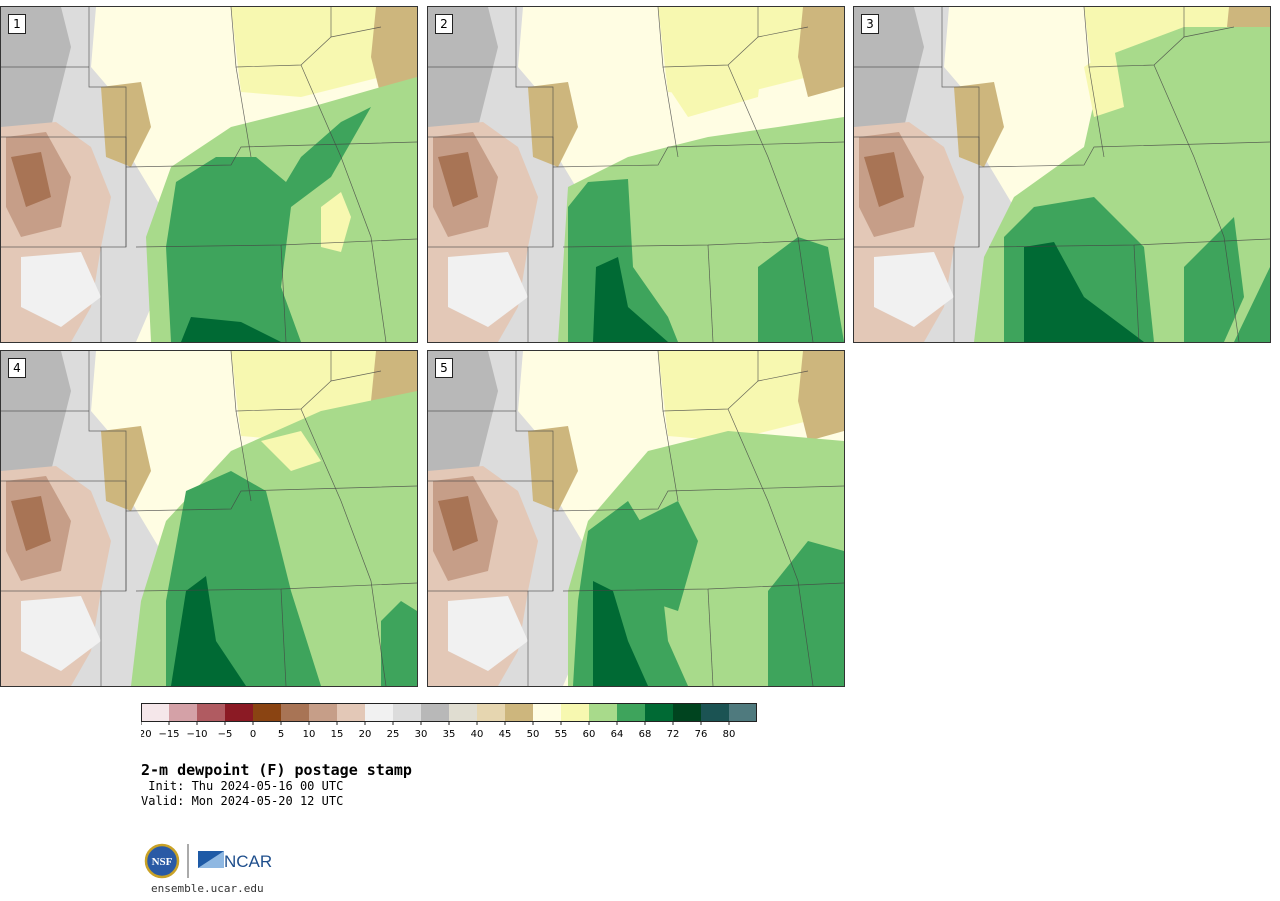 The image size is (1280, 901). What do you see at coordinates (365, 734) in the screenshot?
I see `colorbar-tick-label: 20` at bounding box center [365, 734].